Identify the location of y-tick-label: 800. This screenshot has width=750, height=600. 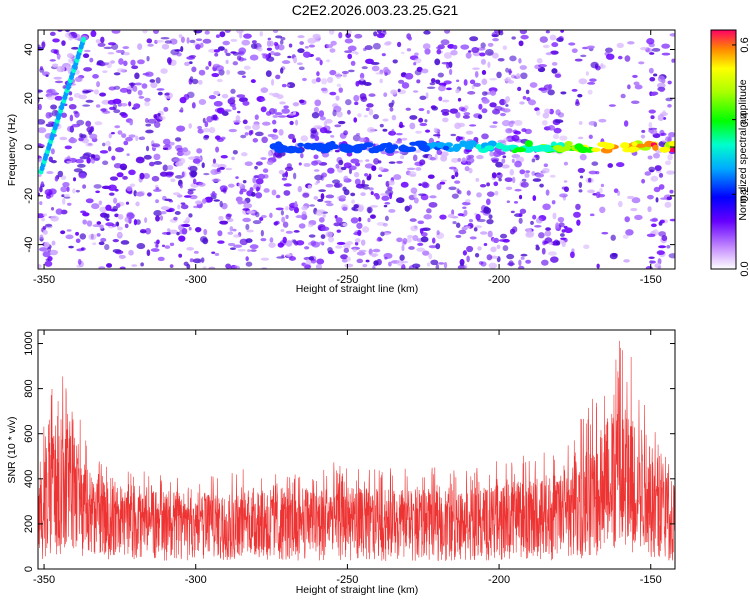
(29, 388).